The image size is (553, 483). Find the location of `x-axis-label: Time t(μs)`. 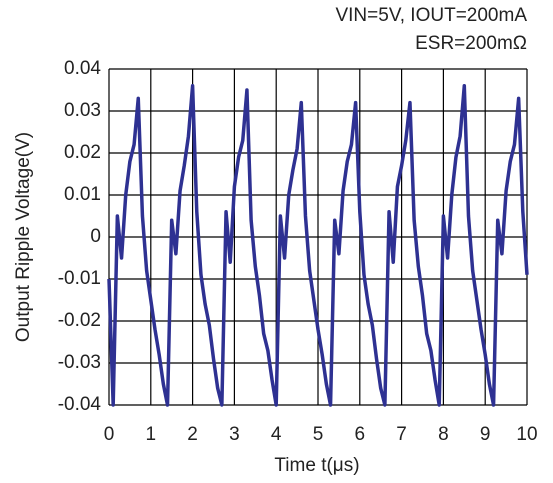

x-axis-label: Time t(μs) is located at coordinates (316, 465).